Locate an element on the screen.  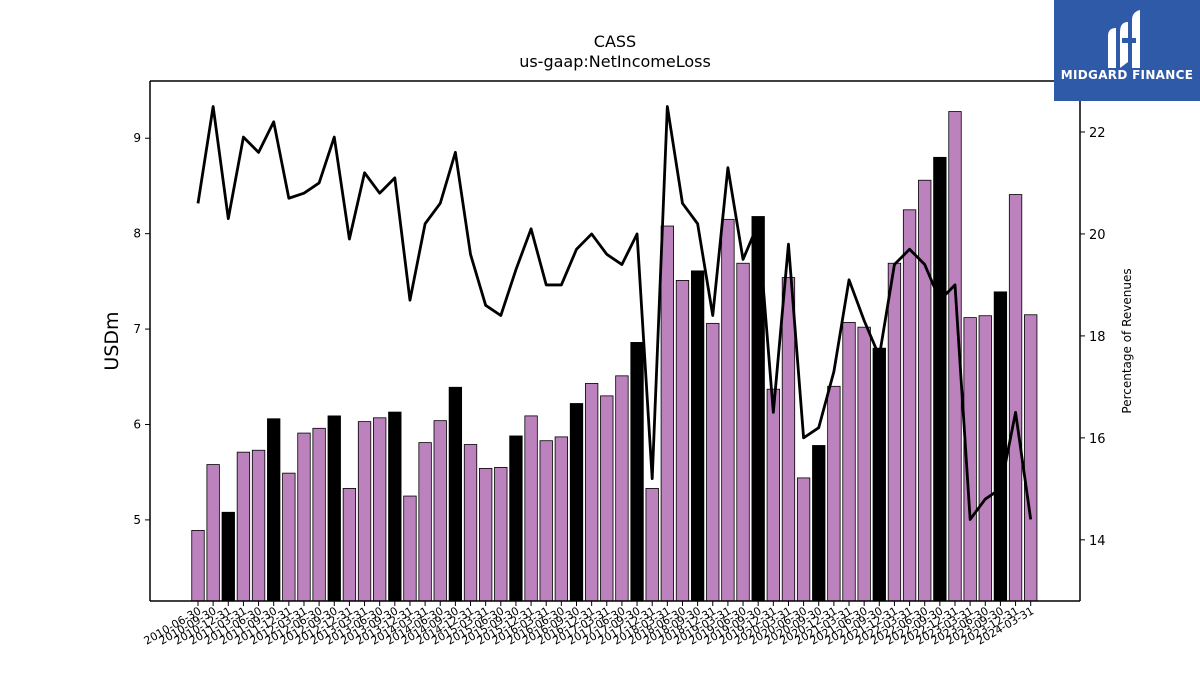
brand-logo: MIDGARD FINANCE is located at coordinates (1127, 50).